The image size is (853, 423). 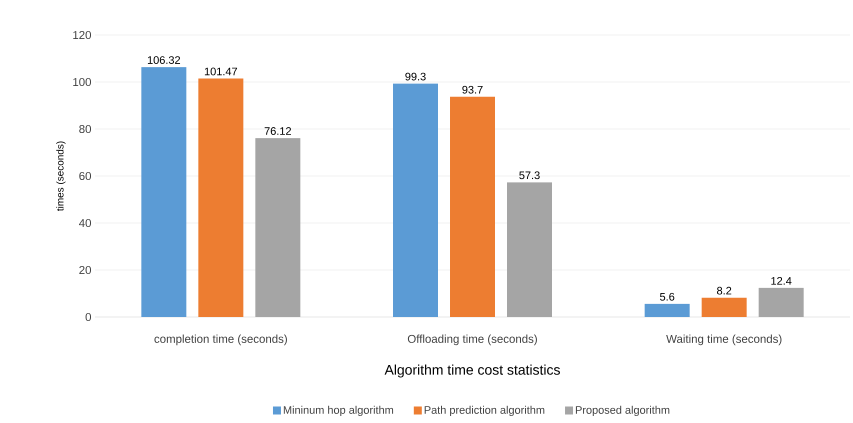 What do you see at coordinates (277, 131) in the screenshot?
I see `data-label: 76.12` at bounding box center [277, 131].